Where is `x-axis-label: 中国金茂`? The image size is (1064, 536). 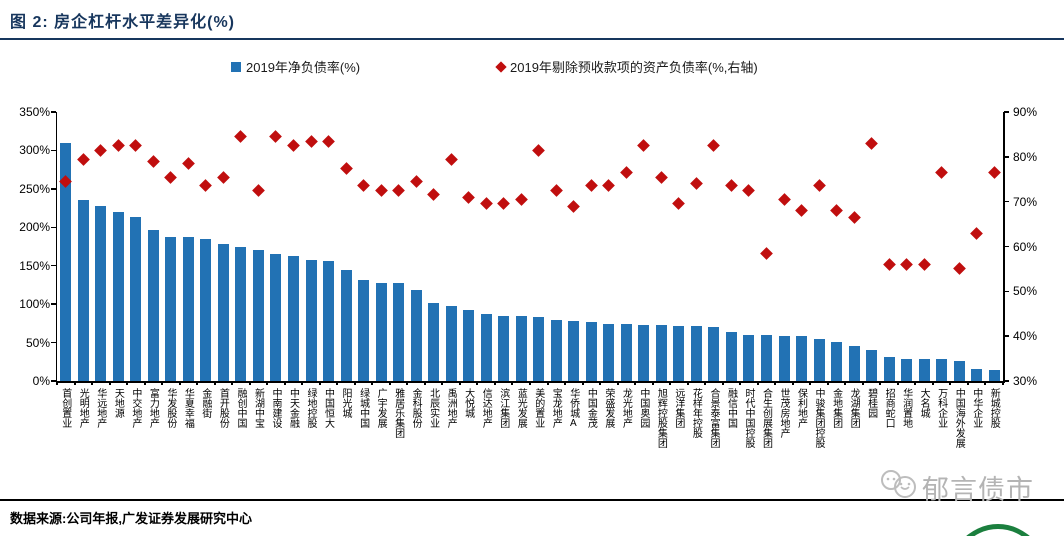
x-axis-label: 中国金茂 is located at coordinates (591, 408).